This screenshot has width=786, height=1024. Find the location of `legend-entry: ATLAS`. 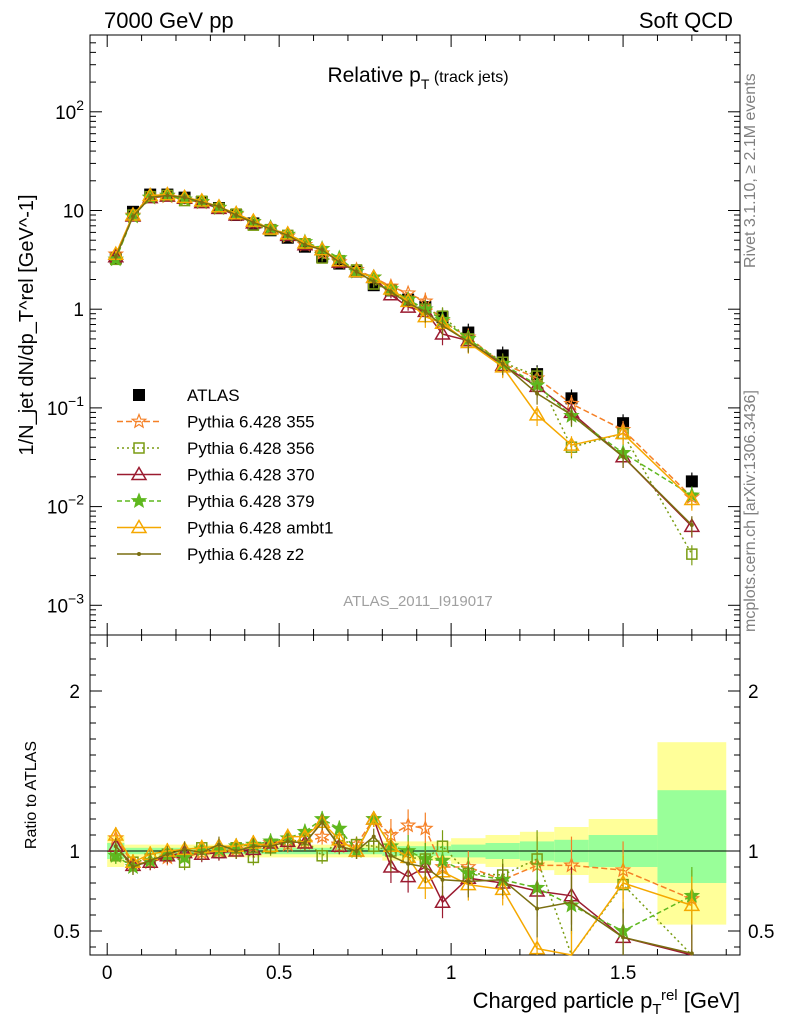

legend-entry: ATLAS is located at coordinates (186, 395).